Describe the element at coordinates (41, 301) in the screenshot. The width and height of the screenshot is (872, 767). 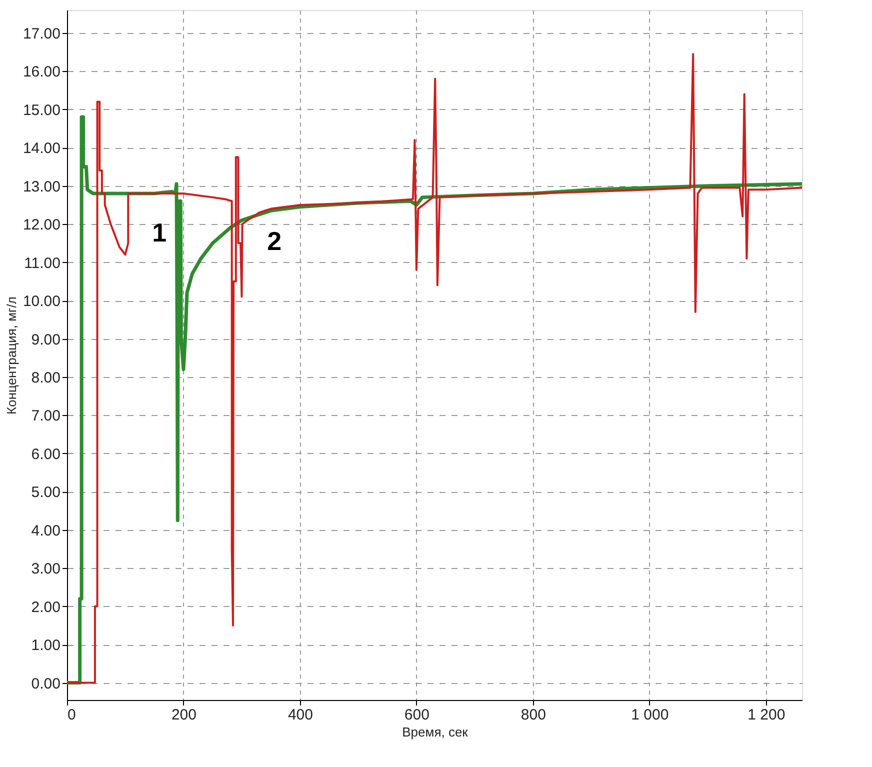
I see `y-tick-label: 10.00` at that location.